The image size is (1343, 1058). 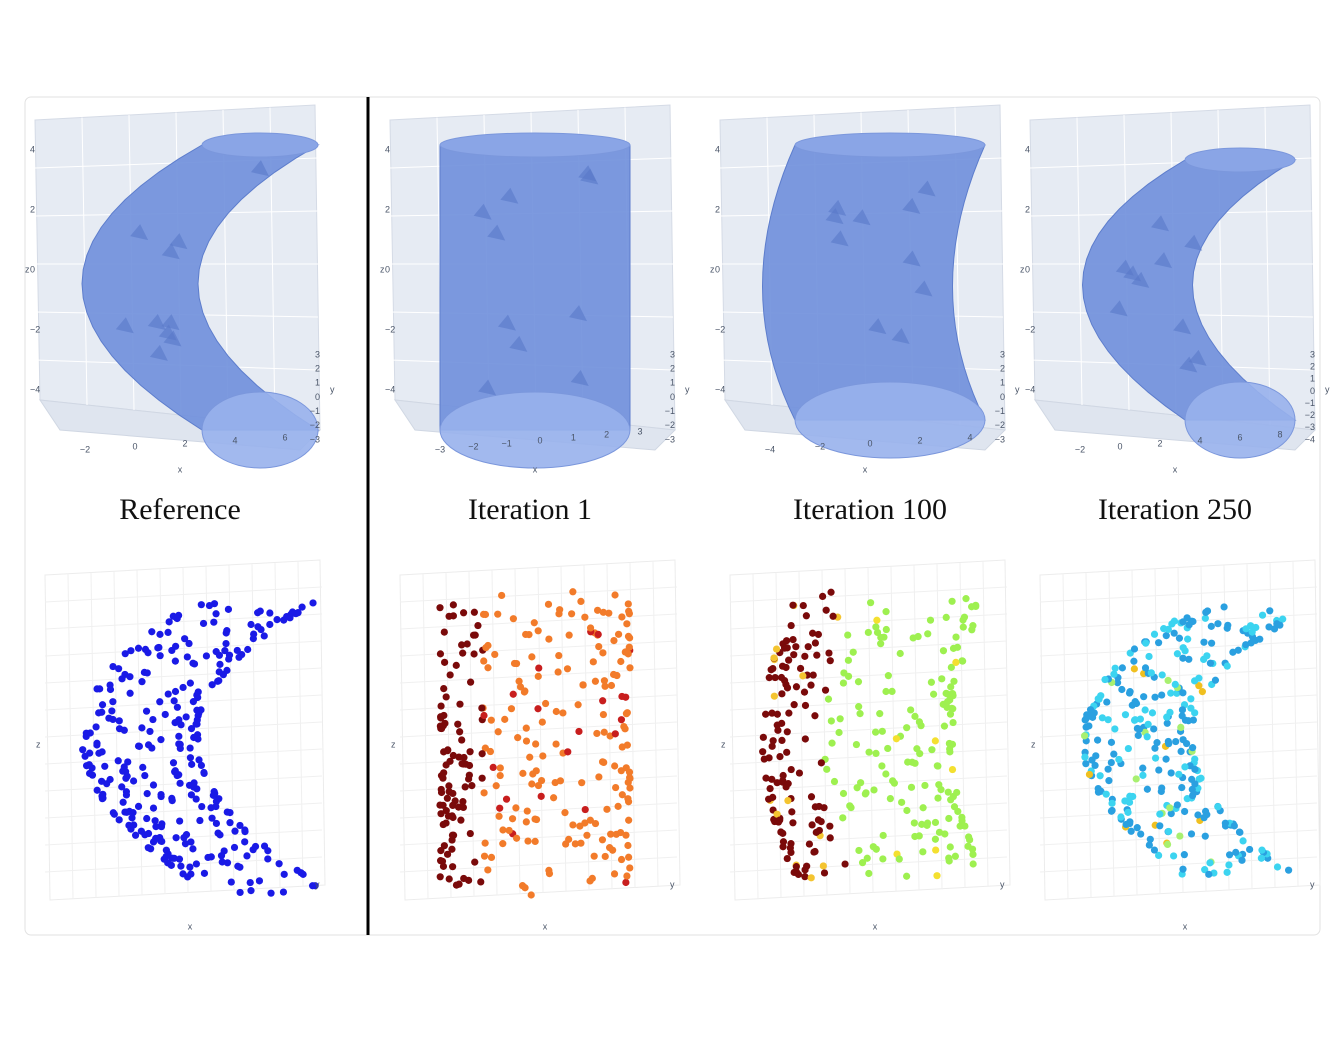 What do you see at coordinates (573, 437) in the screenshot?
I see `x-tick-label: 1` at bounding box center [573, 437].